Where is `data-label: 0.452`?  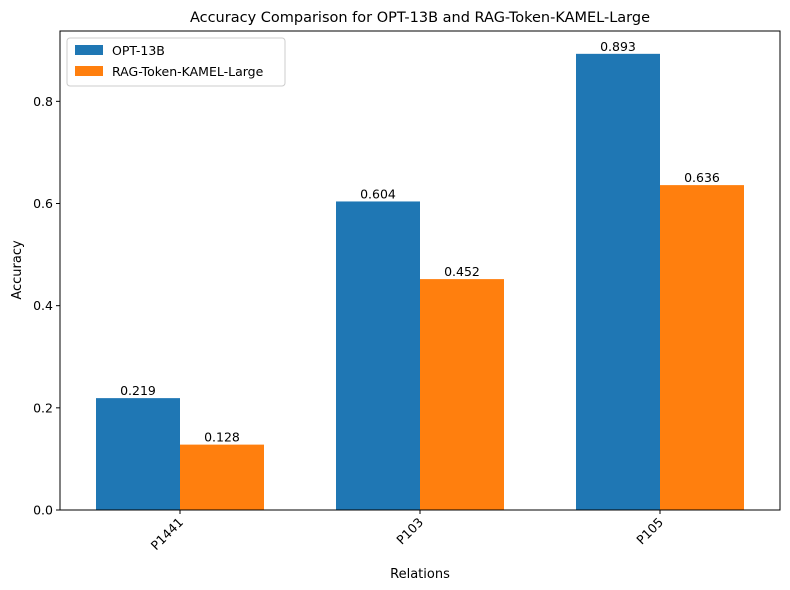 data-label: 0.452 is located at coordinates (462, 271).